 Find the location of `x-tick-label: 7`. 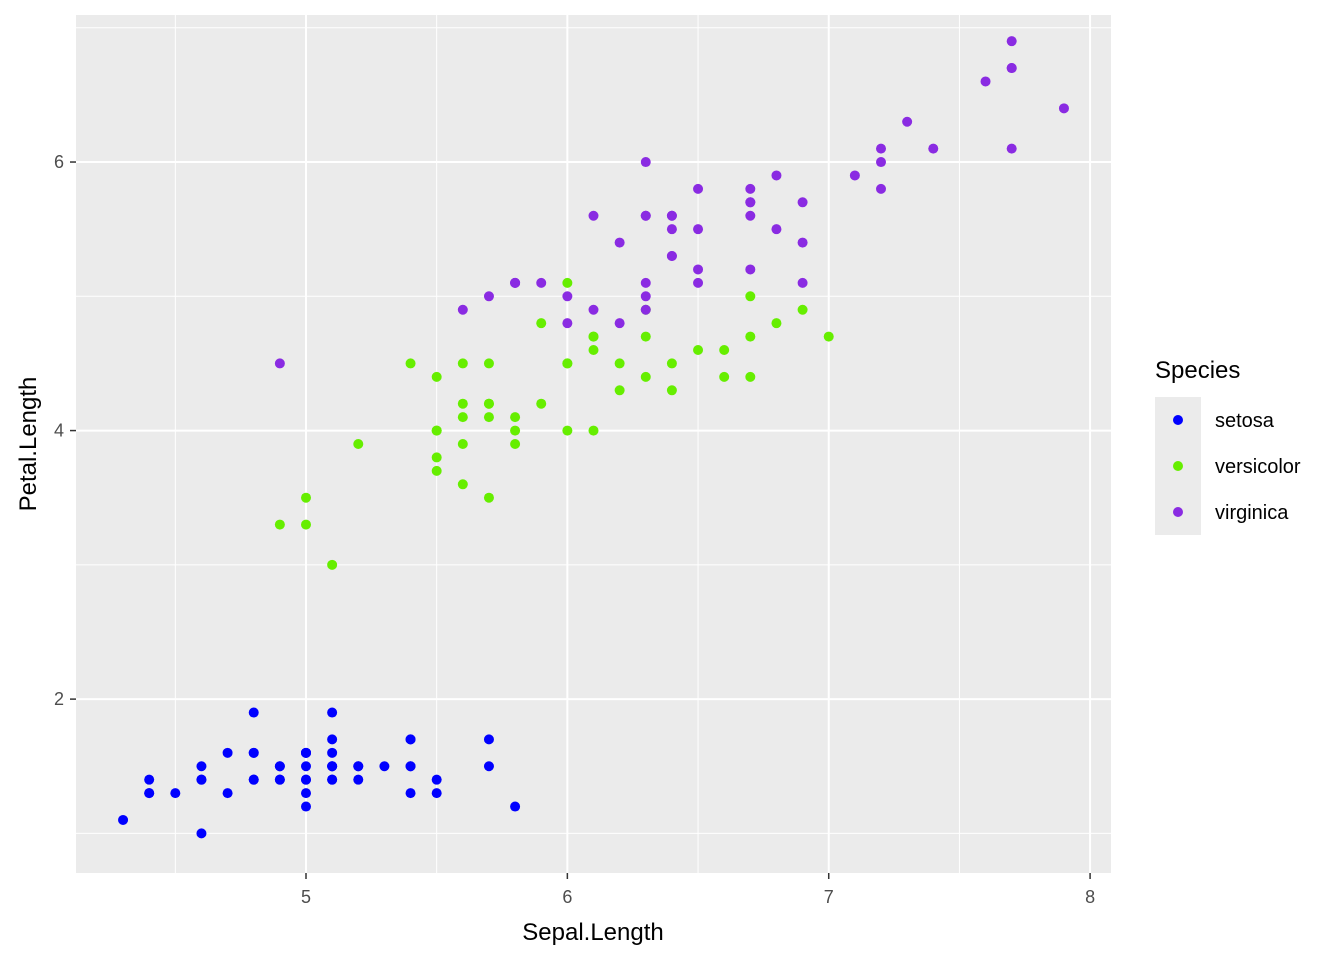

x-tick-label: 7 is located at coordinates (829, 897).